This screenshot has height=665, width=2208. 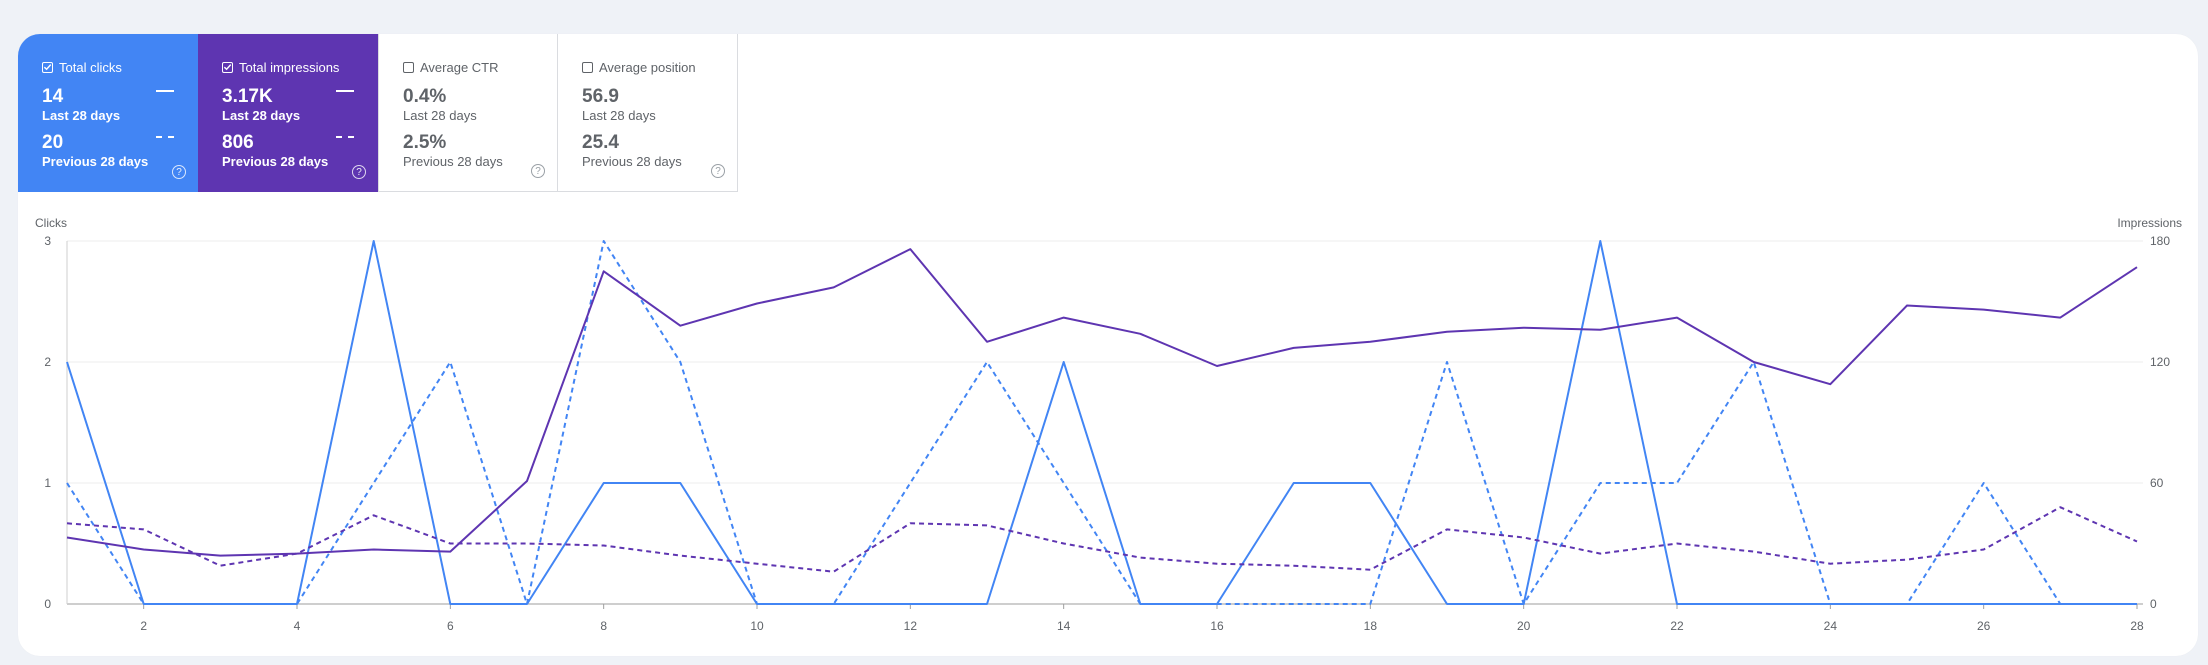 What do you see at coordinates (1677, 626) in the screenshot?
I see `x-tick-label: 22` at bounding box center [1677, 626].